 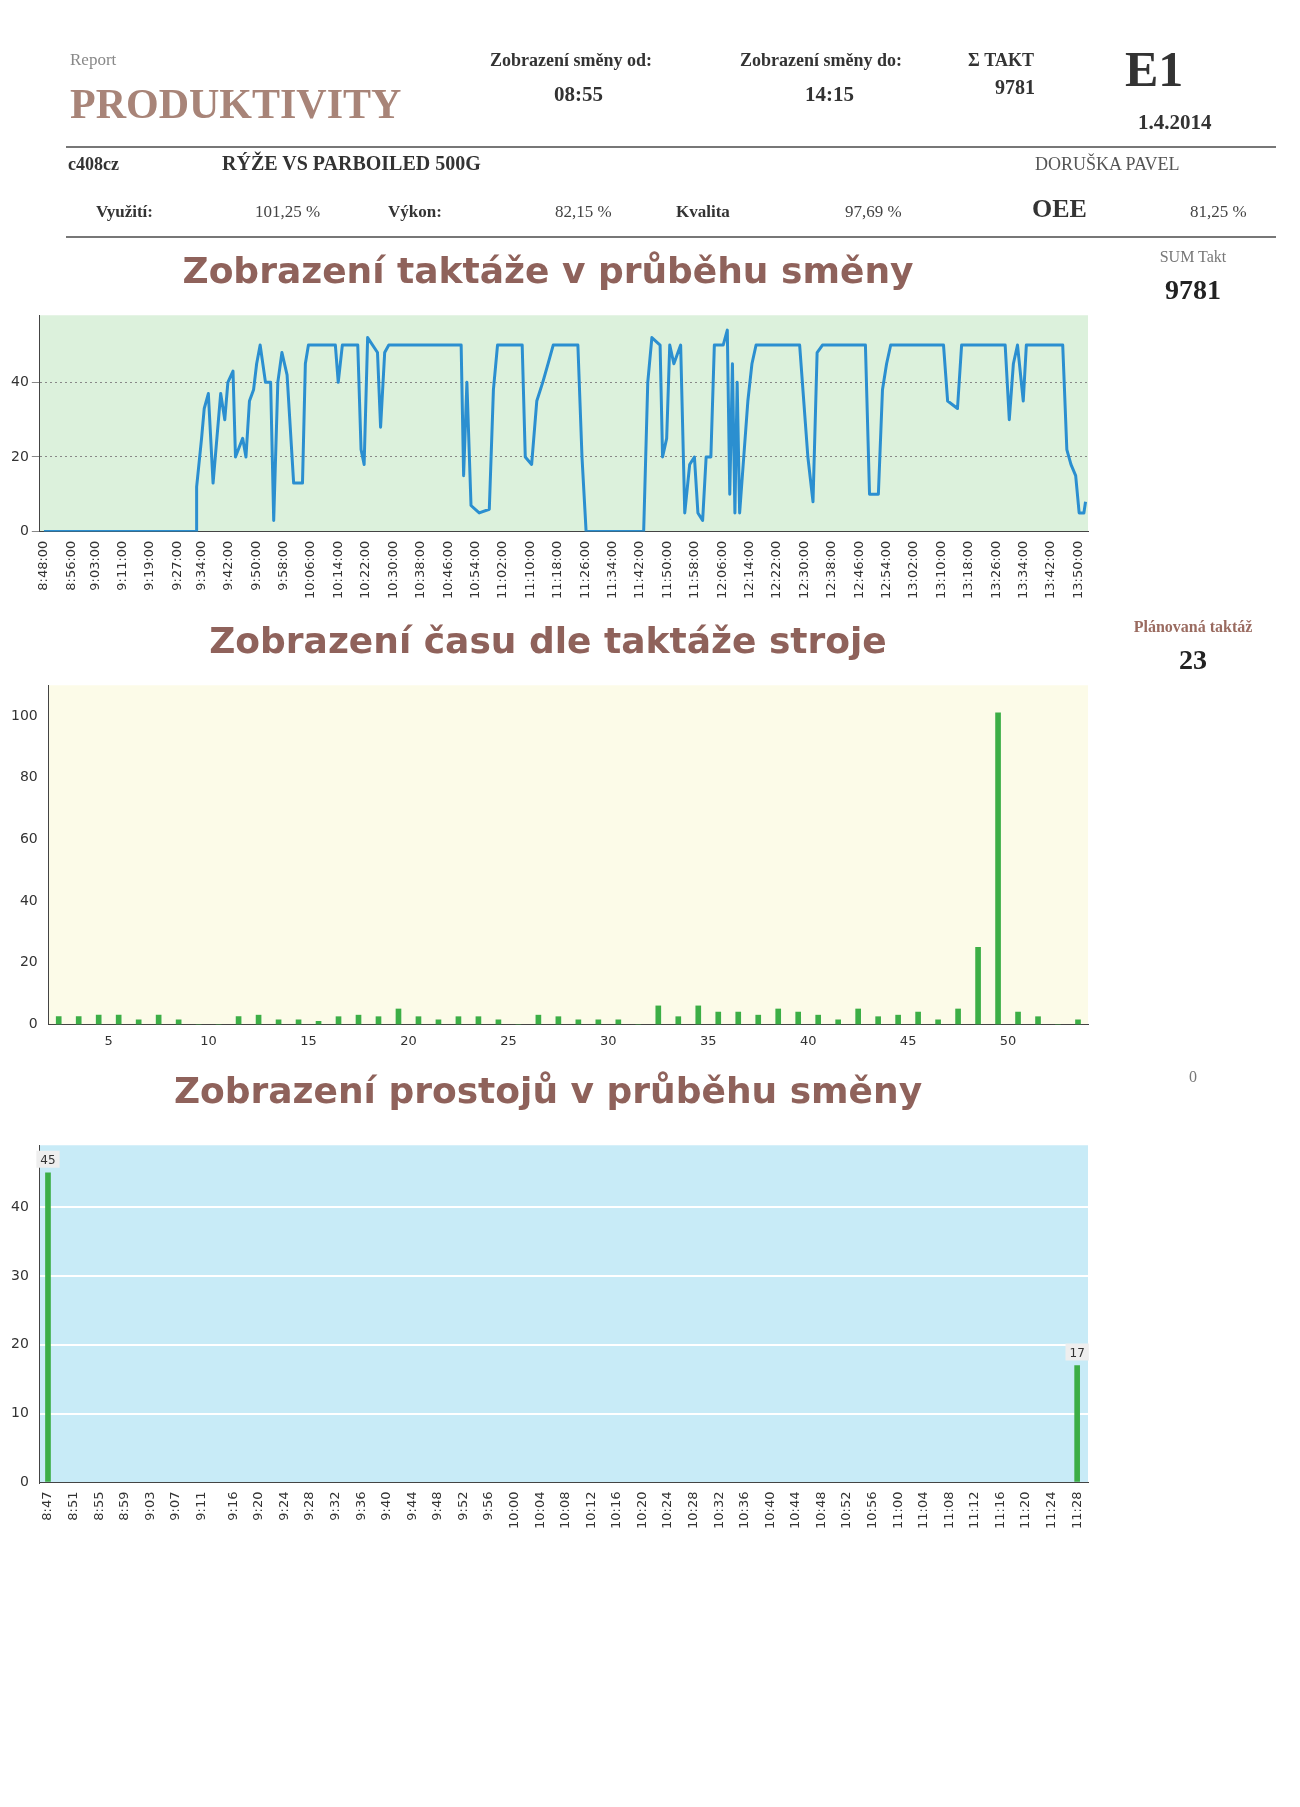 I want to click on text: DORUŠKA PAVEL, so click(x=1107, y=164).